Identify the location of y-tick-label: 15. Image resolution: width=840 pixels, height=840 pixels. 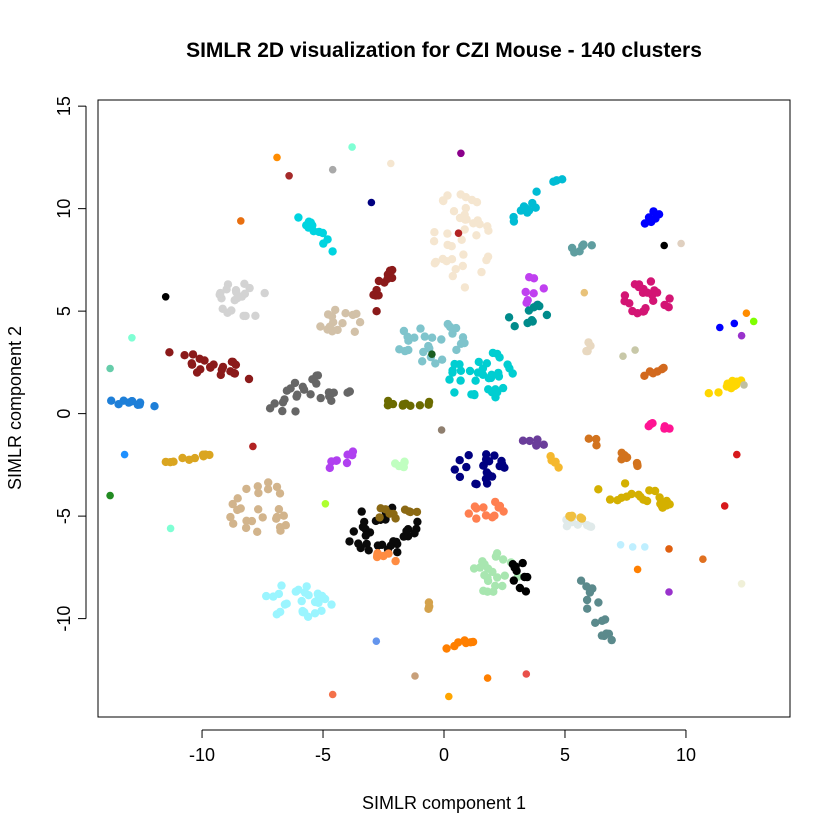
(64, 106).